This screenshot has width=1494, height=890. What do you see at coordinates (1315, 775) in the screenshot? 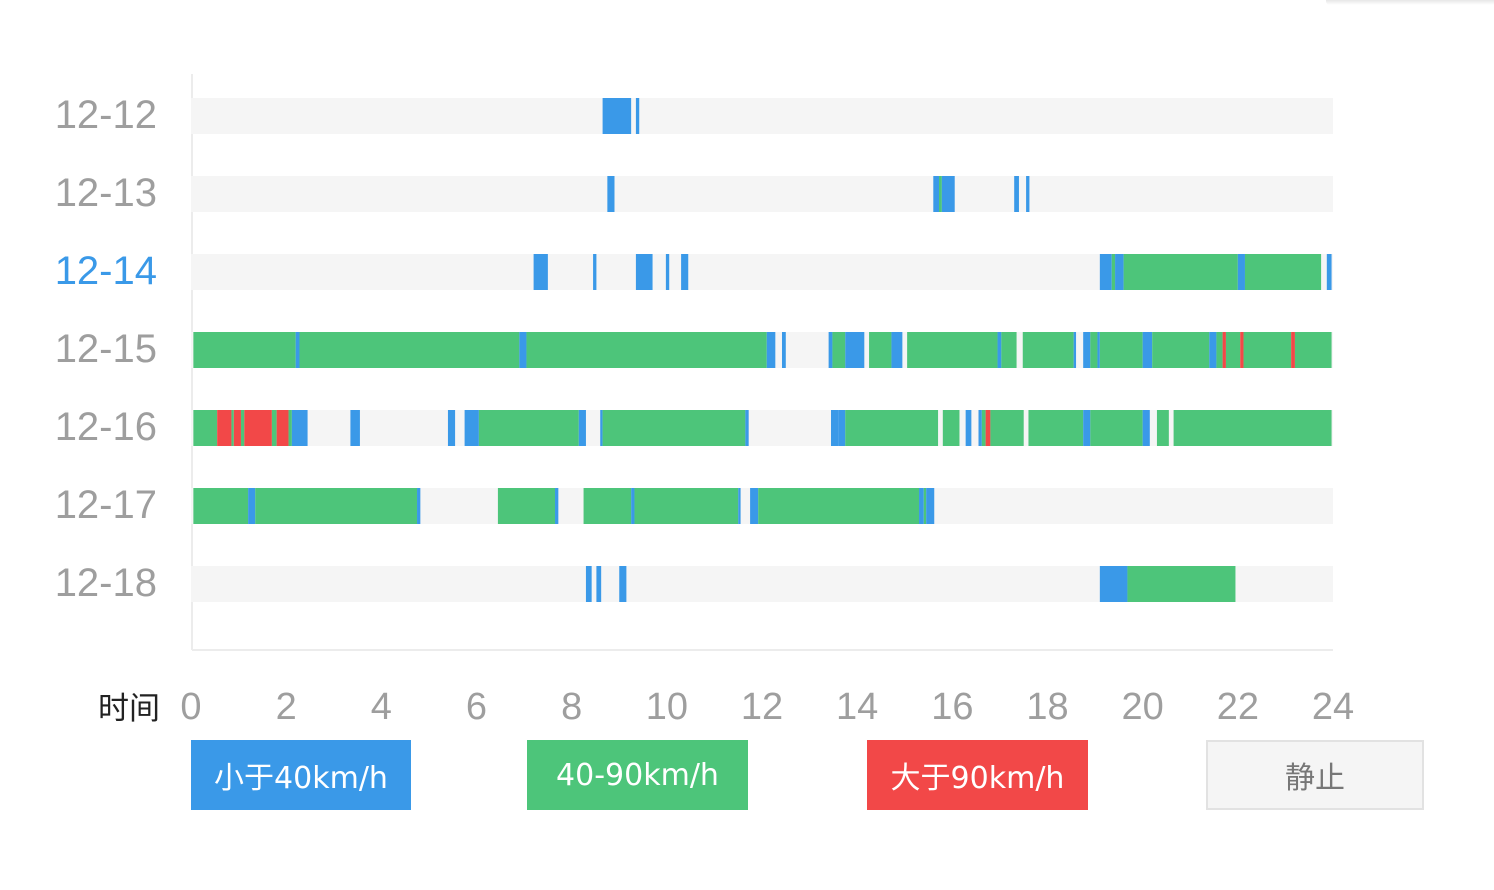
I see `legend-stationary: 静止` at bounding box center [1315, 775].